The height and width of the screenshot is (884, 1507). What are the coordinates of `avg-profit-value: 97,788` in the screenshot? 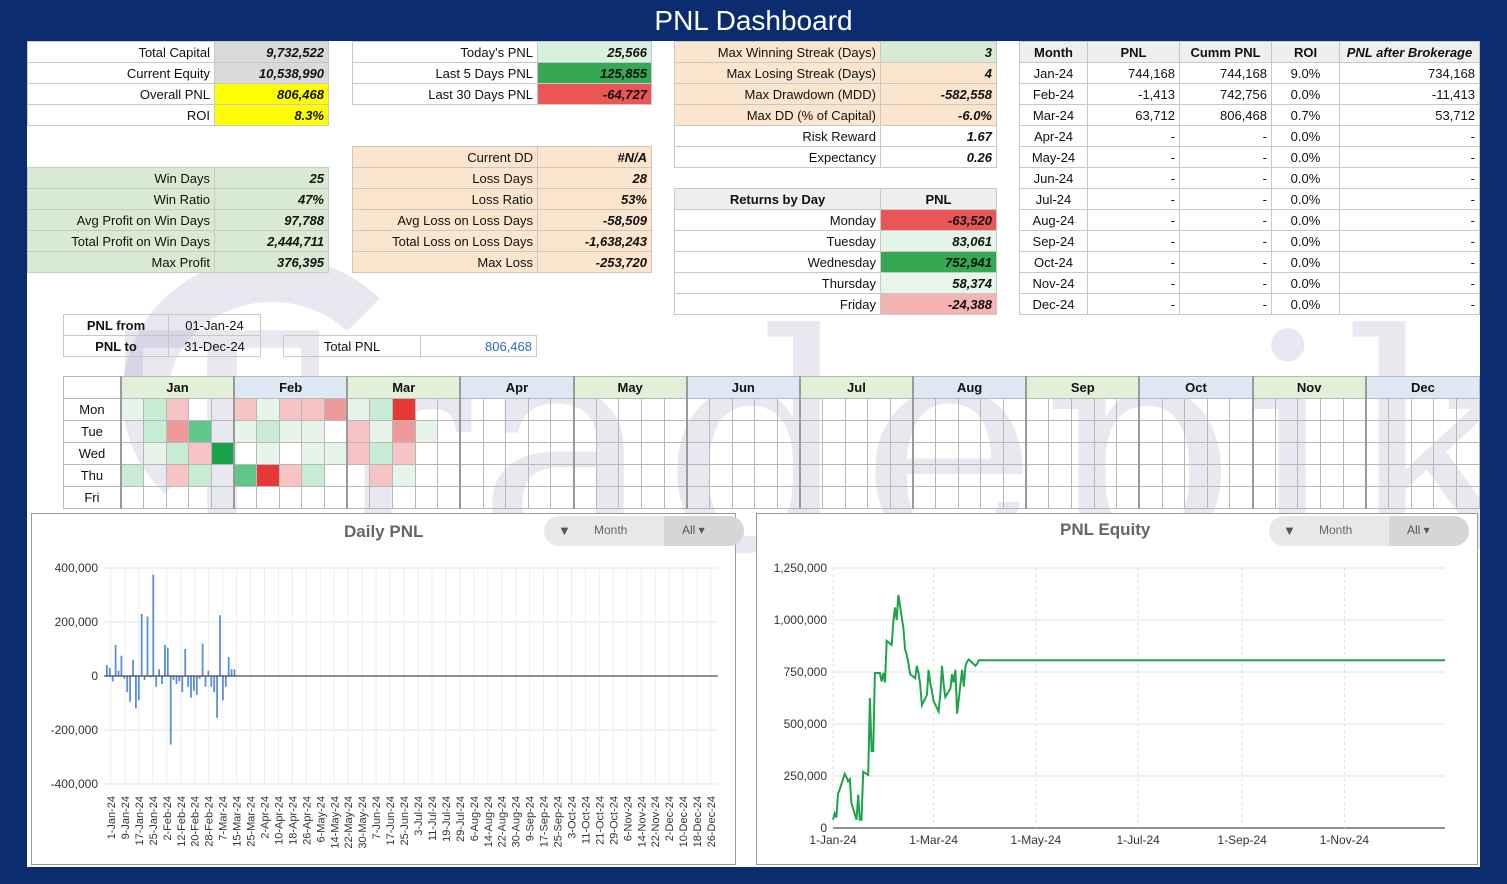 It's located at (271, 220).